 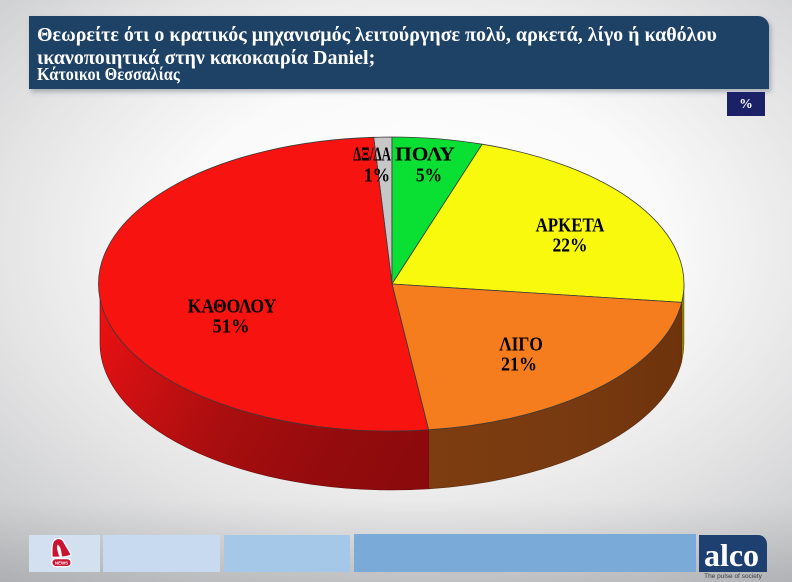 I want to click on svg-text: NEWS, so click(x=61, y=563).